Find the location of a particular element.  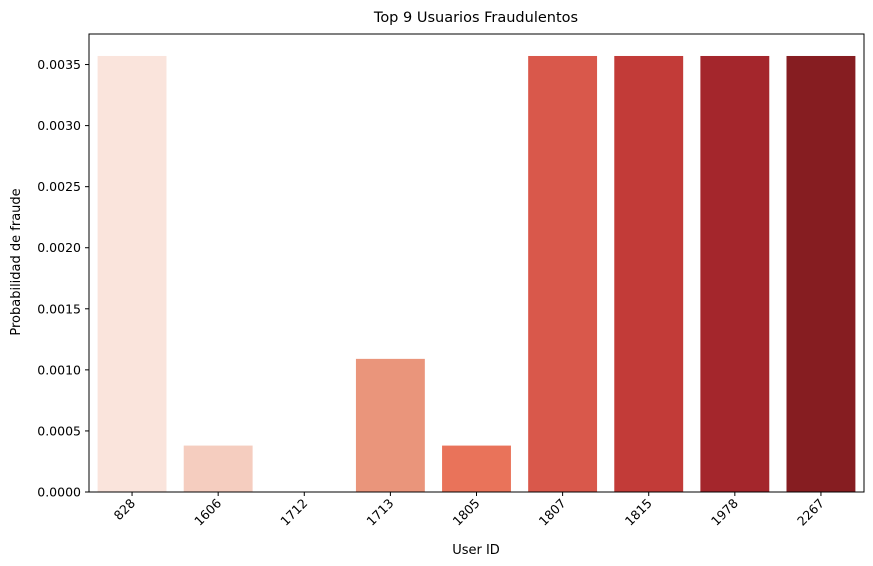

y-tick-label: 0.0035 is located at coordinates (59, 64).